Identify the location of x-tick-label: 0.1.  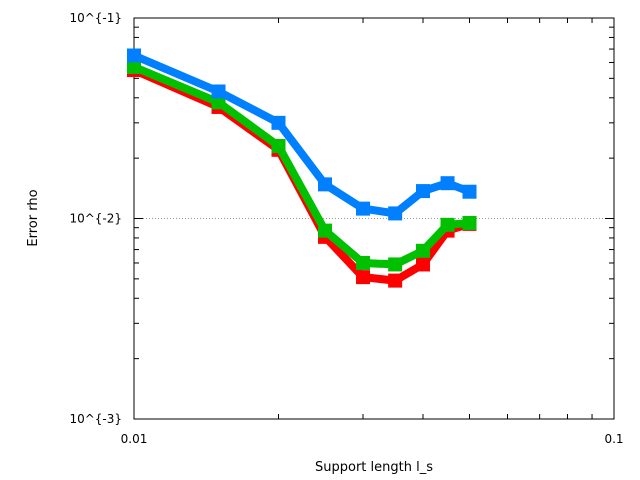
(613, 439).